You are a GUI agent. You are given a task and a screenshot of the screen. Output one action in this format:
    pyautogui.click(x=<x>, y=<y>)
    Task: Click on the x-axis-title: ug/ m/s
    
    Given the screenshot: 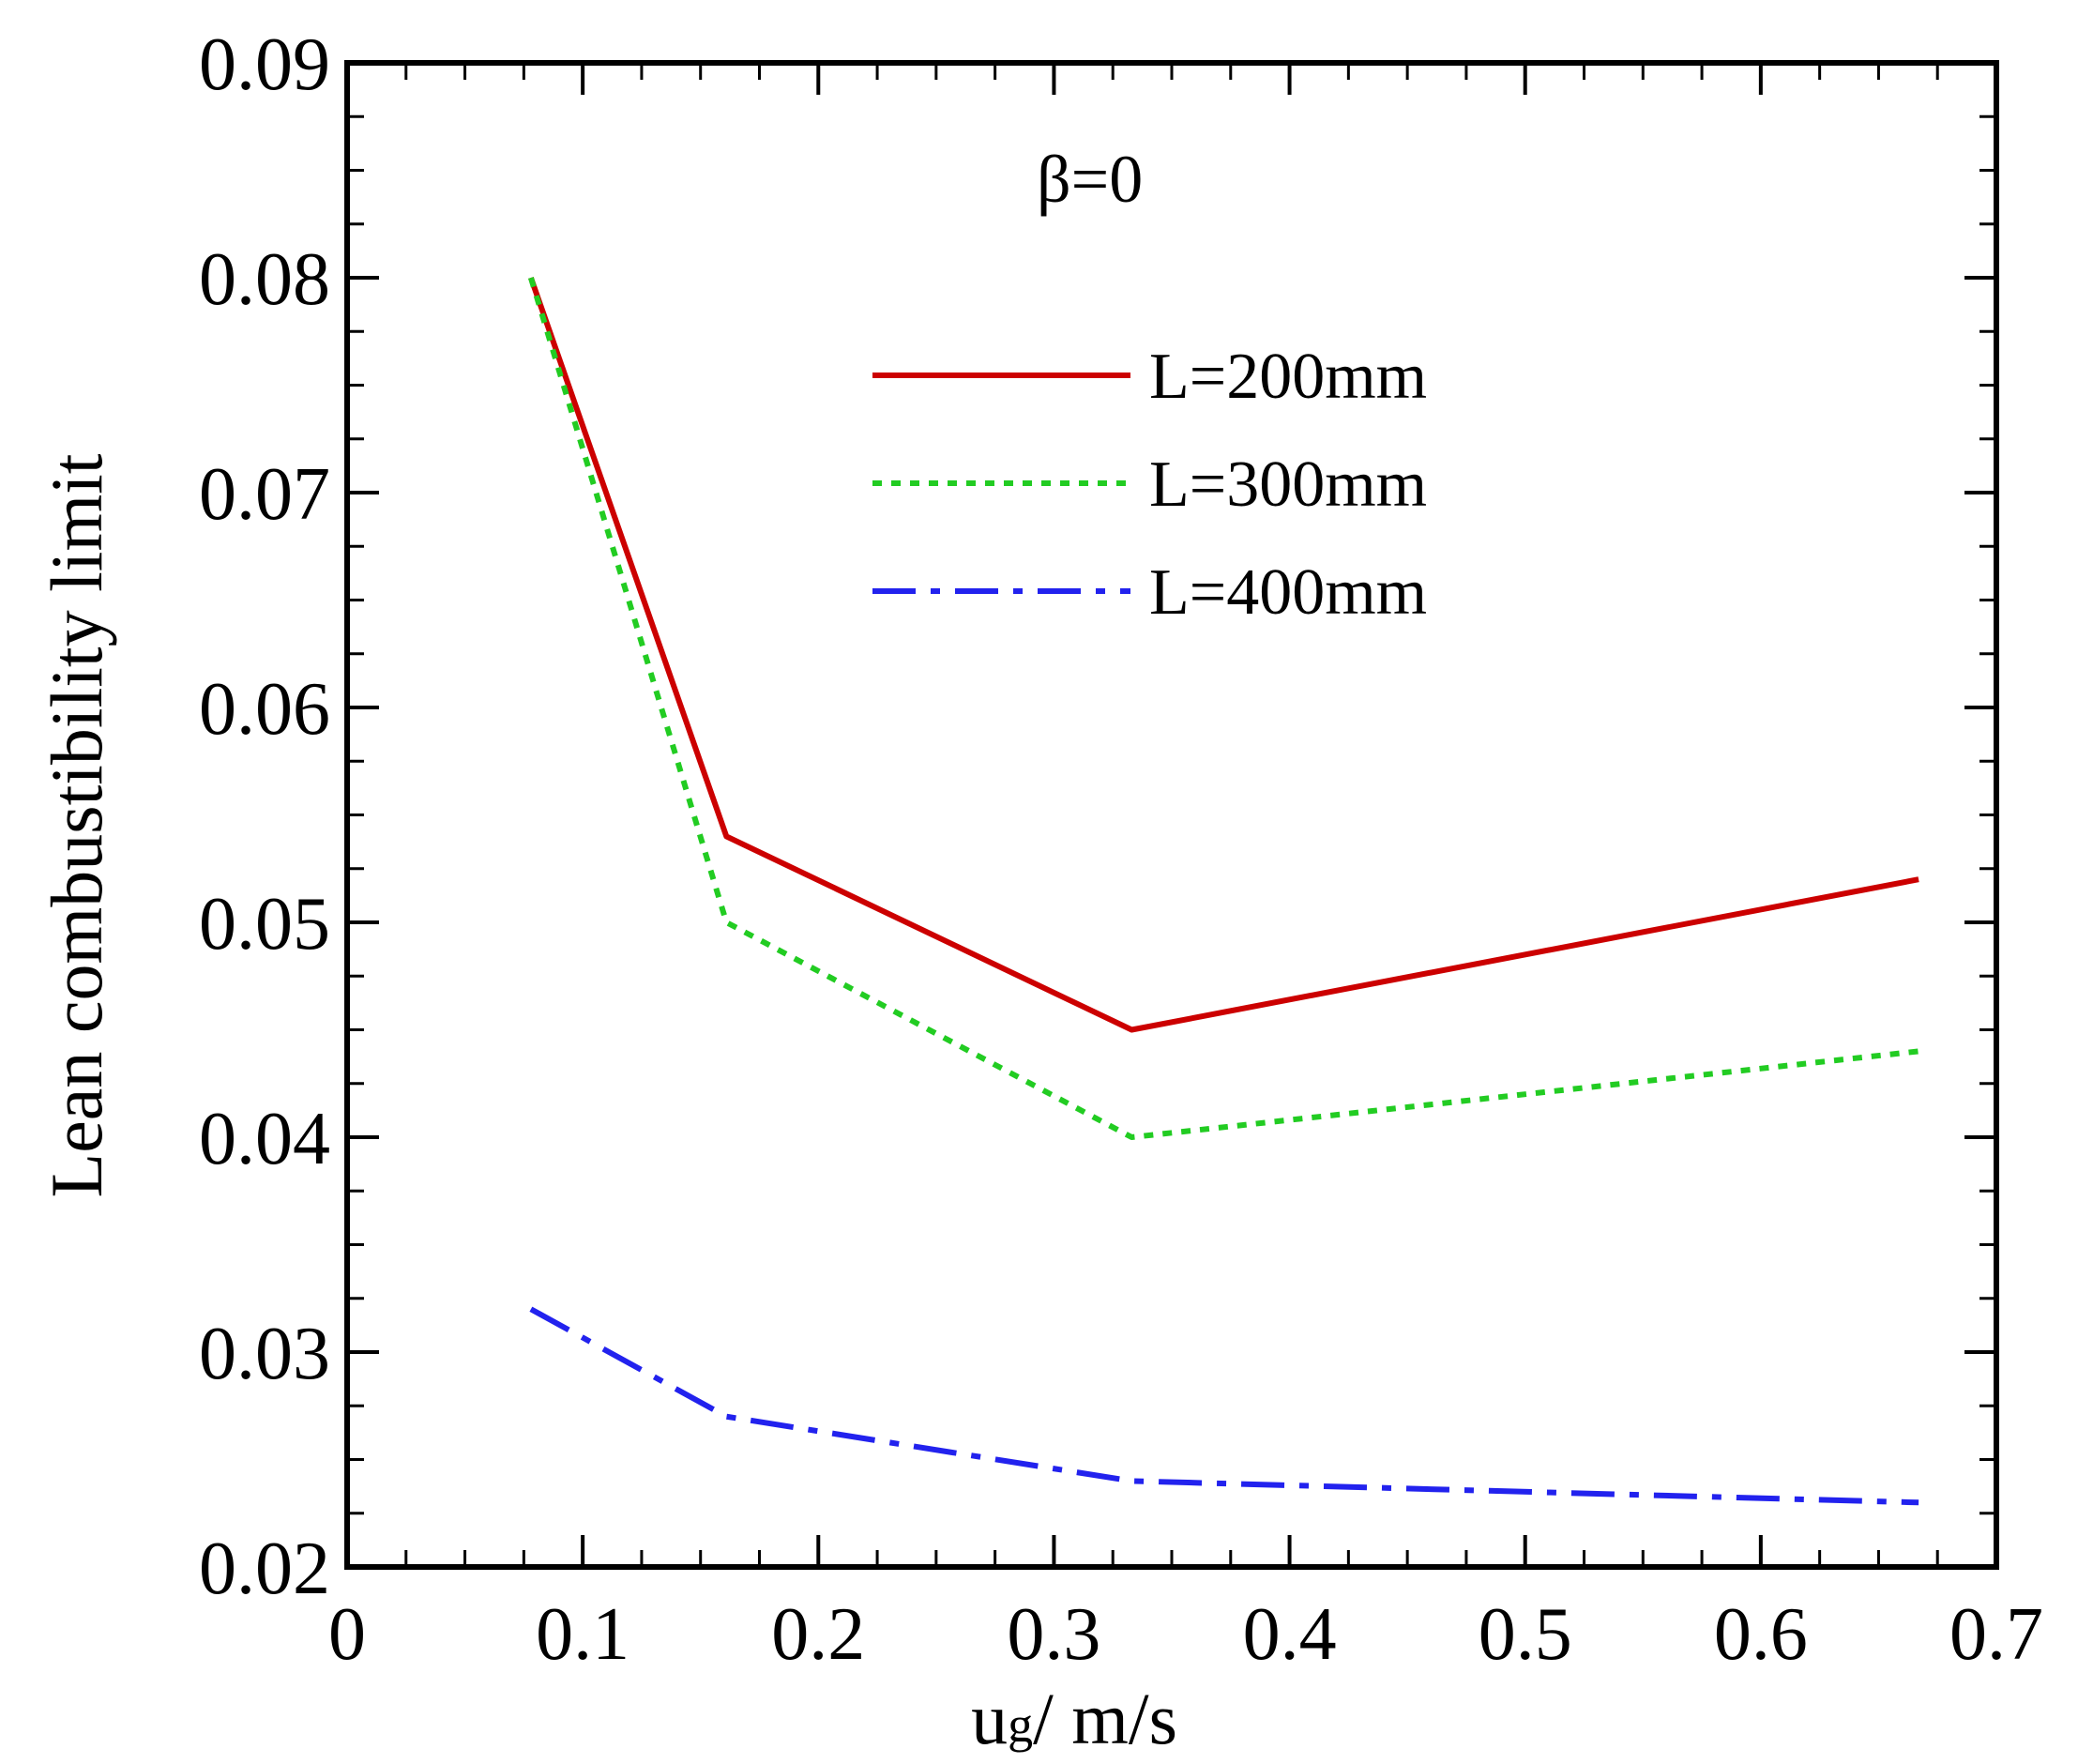 What is the action you would take?
    pyautogui.click(x=1074, y=1718)
    